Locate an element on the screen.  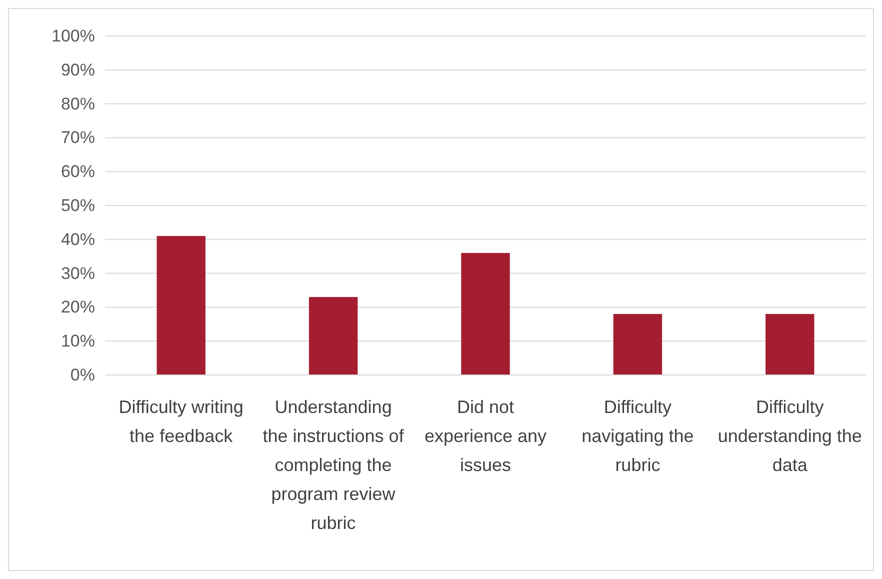
y-tick-label: 90% is located at coordinates (77, 70).